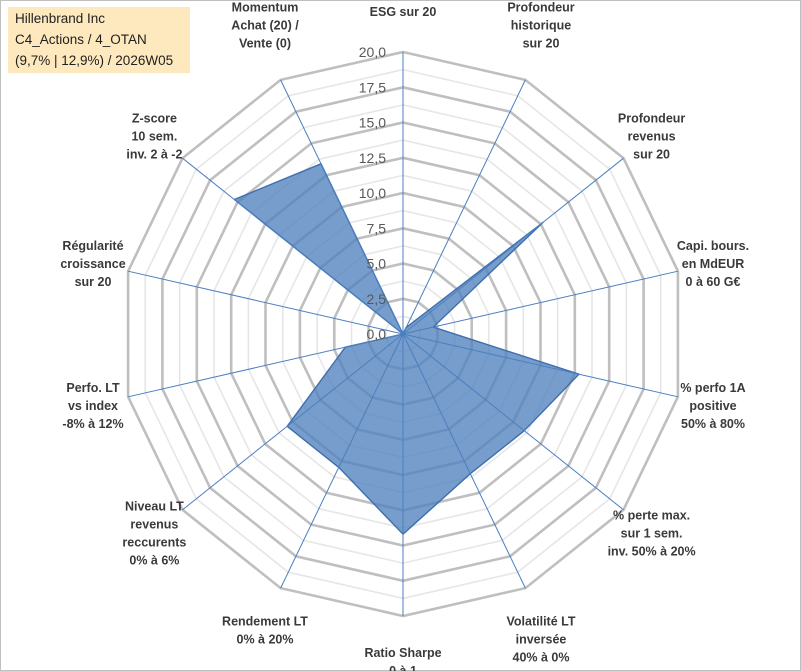 The image size is (801, 671). Describe the element at coordinates (92, 246) in the screenshot. I see `axis-label-line: Régularité` at that location.